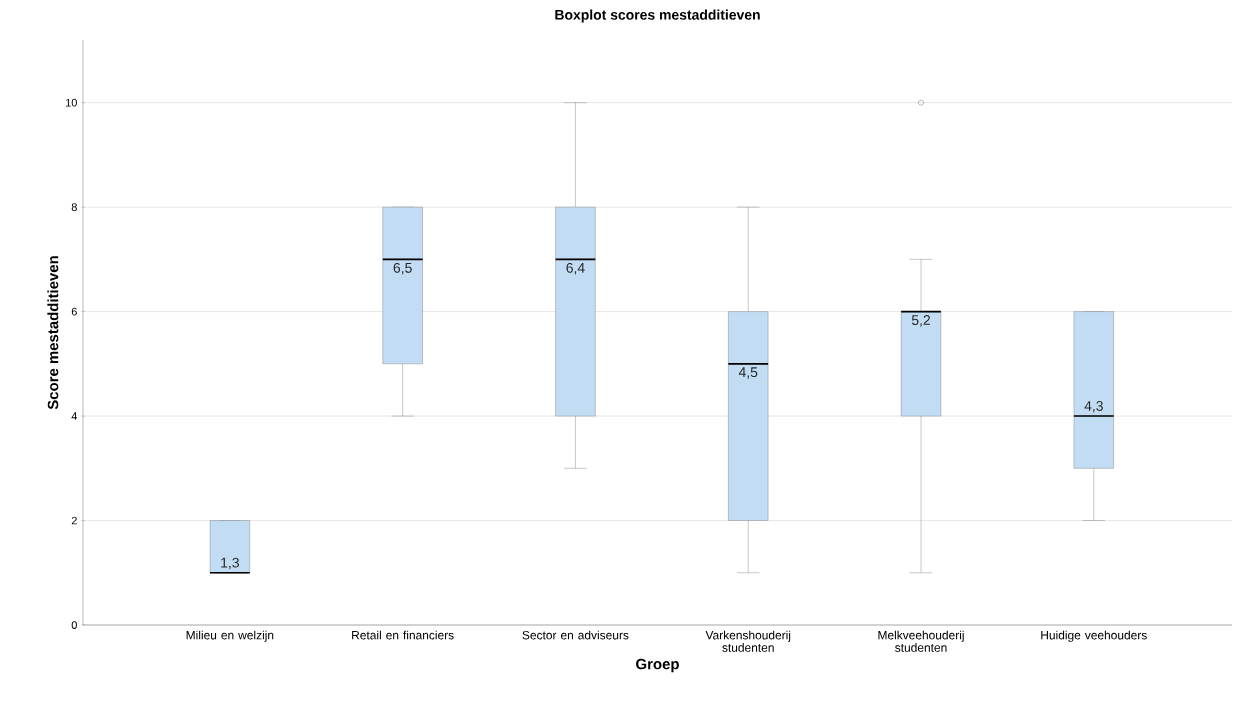 This screenshot has height=724, width=1246. I want to click on x-tick-label: Huidige veehouders, so click(1094, 636).